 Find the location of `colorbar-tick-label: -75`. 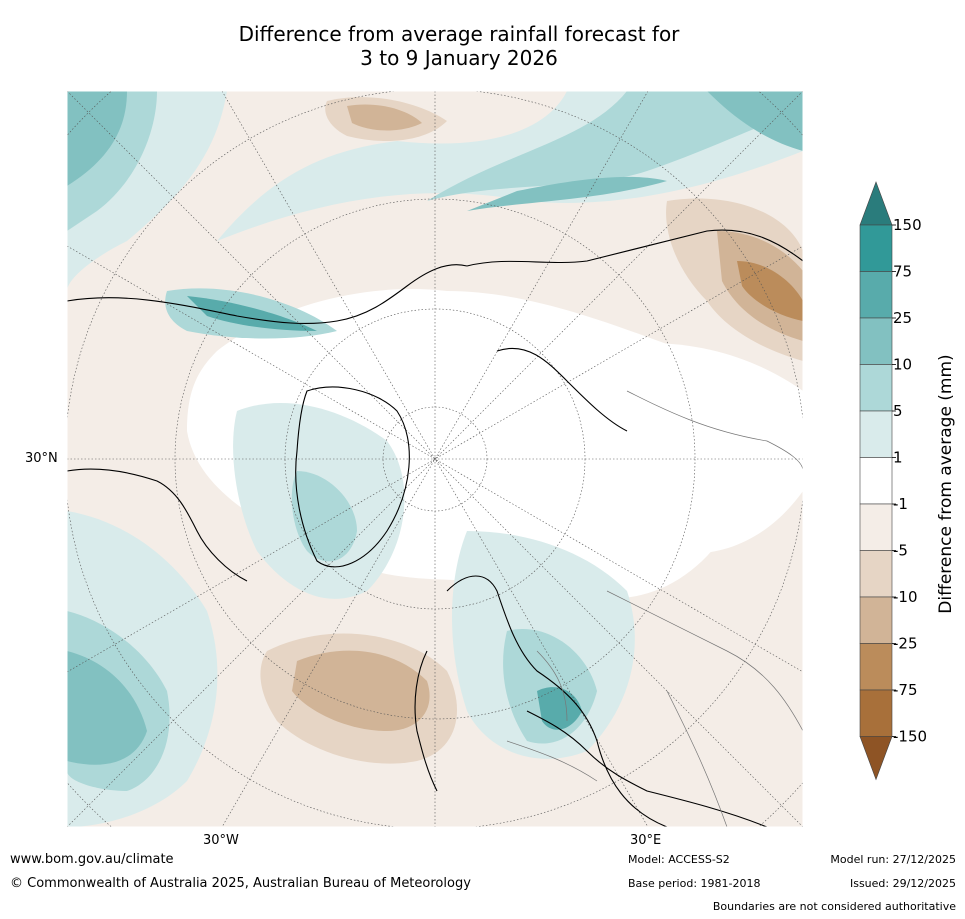

colorbar-tick-label: -75 is located at coordinates (905, 690).